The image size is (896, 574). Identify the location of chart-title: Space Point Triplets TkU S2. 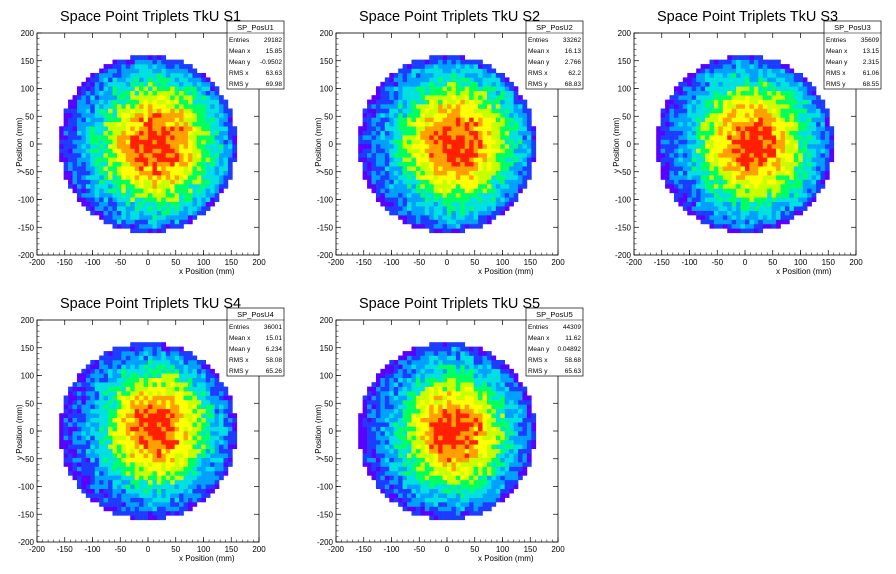
(449, 17).